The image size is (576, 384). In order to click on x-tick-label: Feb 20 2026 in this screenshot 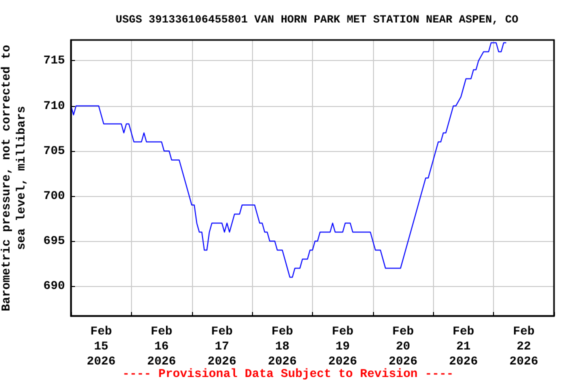, I will do `click(403, 346)`.